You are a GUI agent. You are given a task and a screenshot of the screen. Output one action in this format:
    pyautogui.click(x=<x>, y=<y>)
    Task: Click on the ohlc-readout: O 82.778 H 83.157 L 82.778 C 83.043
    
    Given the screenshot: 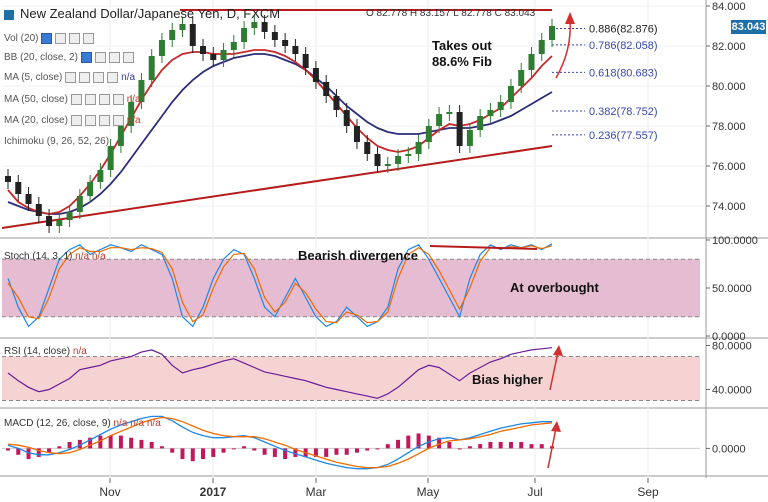 What is the action you would take?
    pyautogui.click(x=451, y=13)
    